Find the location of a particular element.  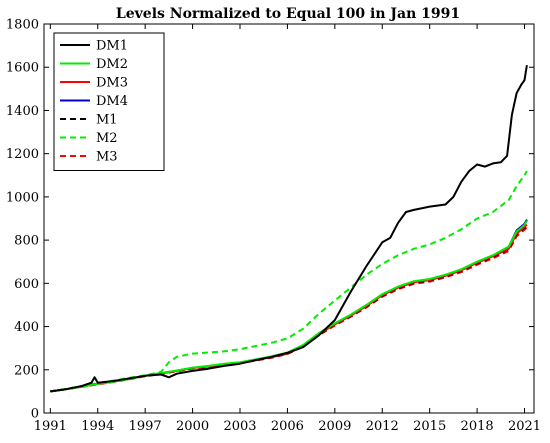

legend-label-dm3: DM3 is located at coordinates (112, 83).